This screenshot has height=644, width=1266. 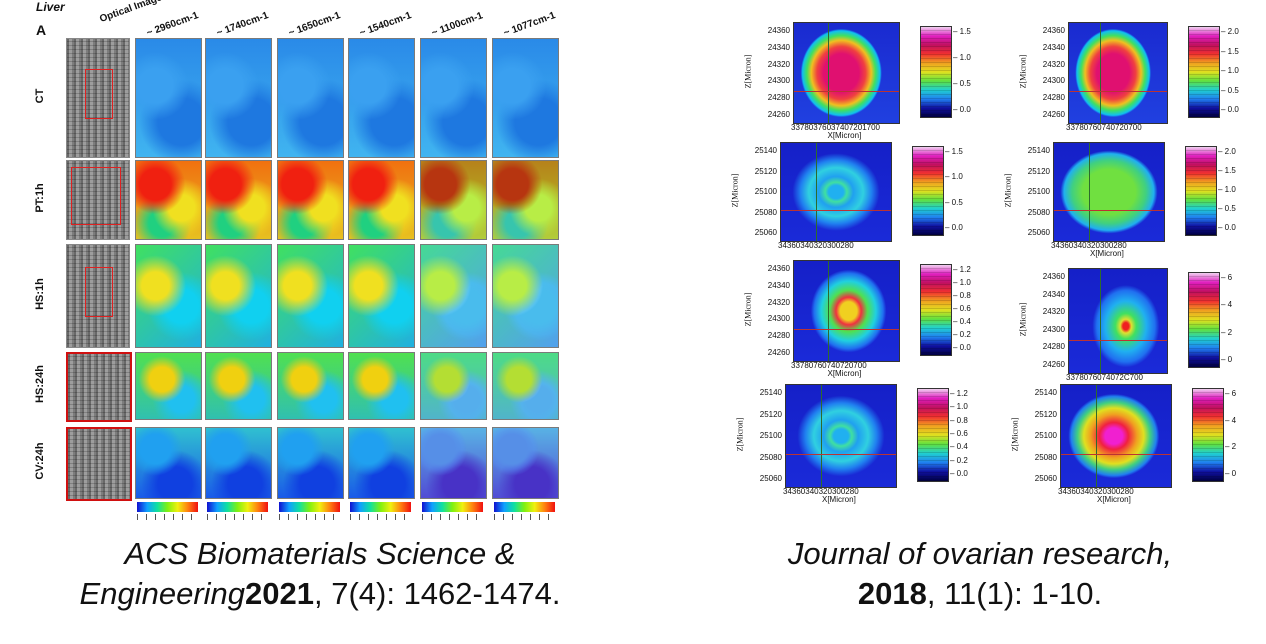 What do you see at coordinates (1053, 276) in the screenshot?
I see `y-tick-label: 24360` at bounding box center [1053, 276].